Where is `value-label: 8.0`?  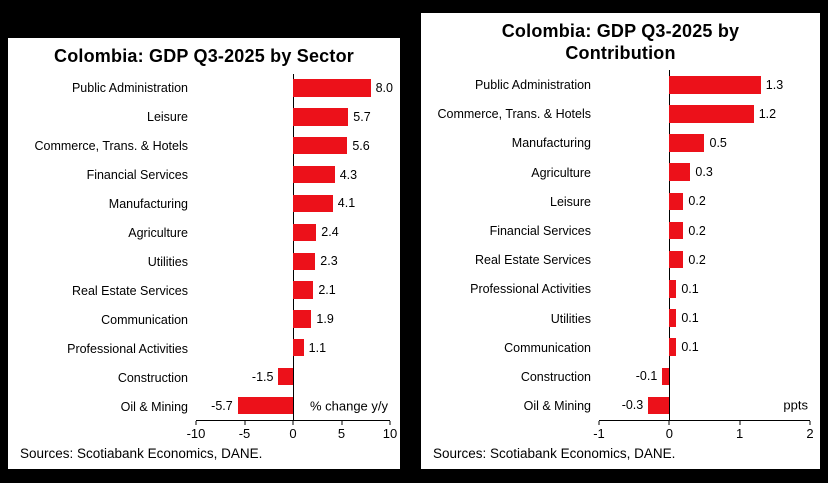
value-label: 8.0 is located at coordinates (384, 88).